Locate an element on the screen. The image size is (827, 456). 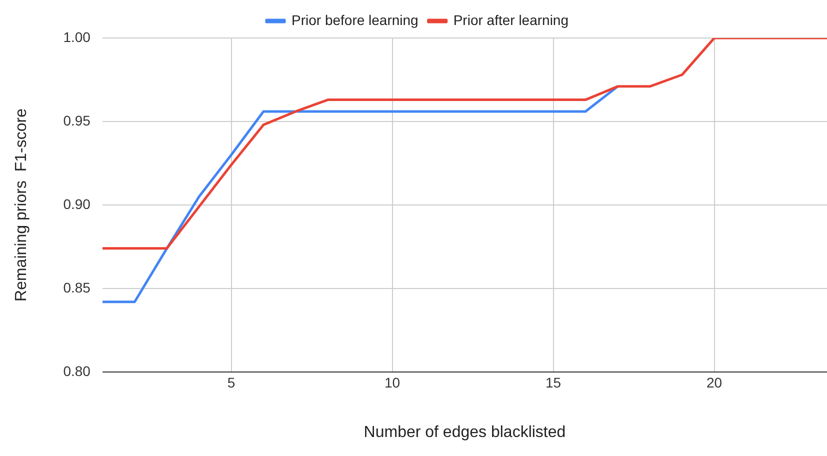
y-tick-label: 0.80 is located at coordinates (77, 370).